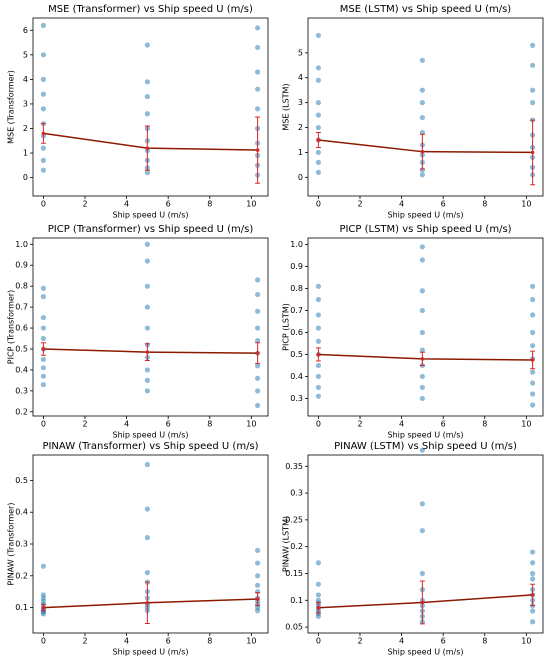  Describe the element at coordinates (296, 600) in the screenshot. I see `y-tick-label: 0.1` at that location.